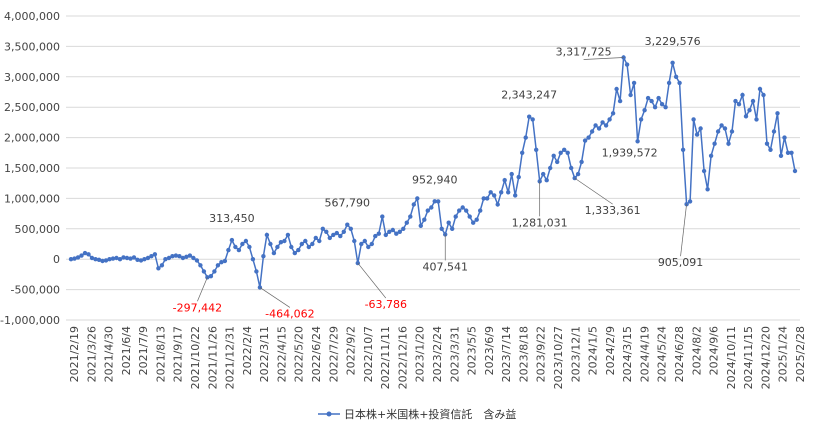 The width and height of the screenshot is (836, 433). I want to click on x-tick-label: 2024/5/24, so click(662, 354).